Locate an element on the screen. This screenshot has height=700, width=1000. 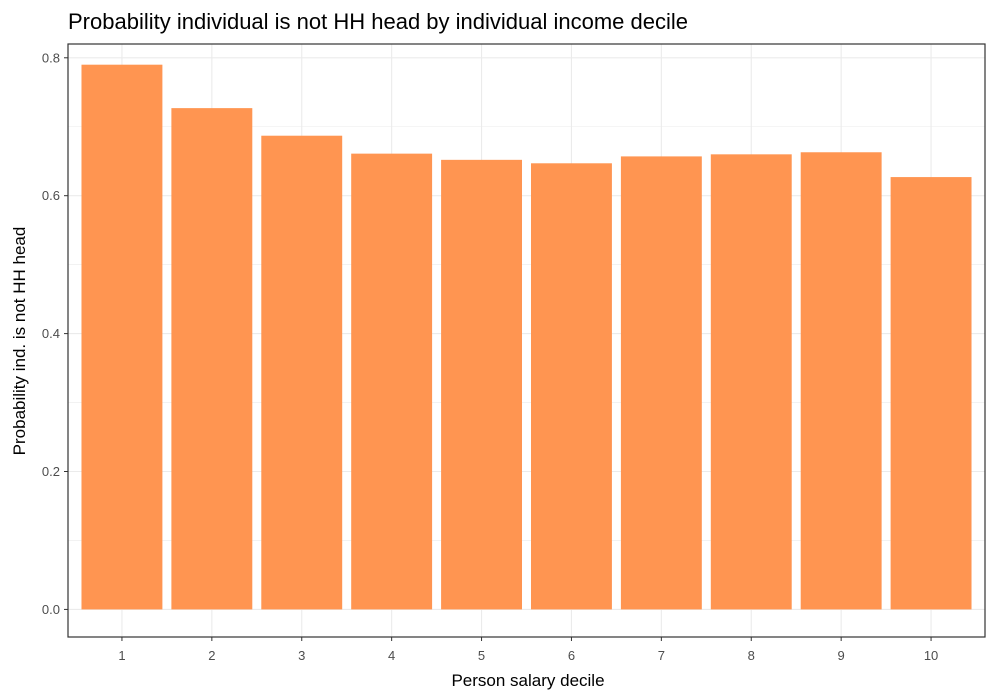
x-tick-label: 4 is located at coordinates (391, 655).